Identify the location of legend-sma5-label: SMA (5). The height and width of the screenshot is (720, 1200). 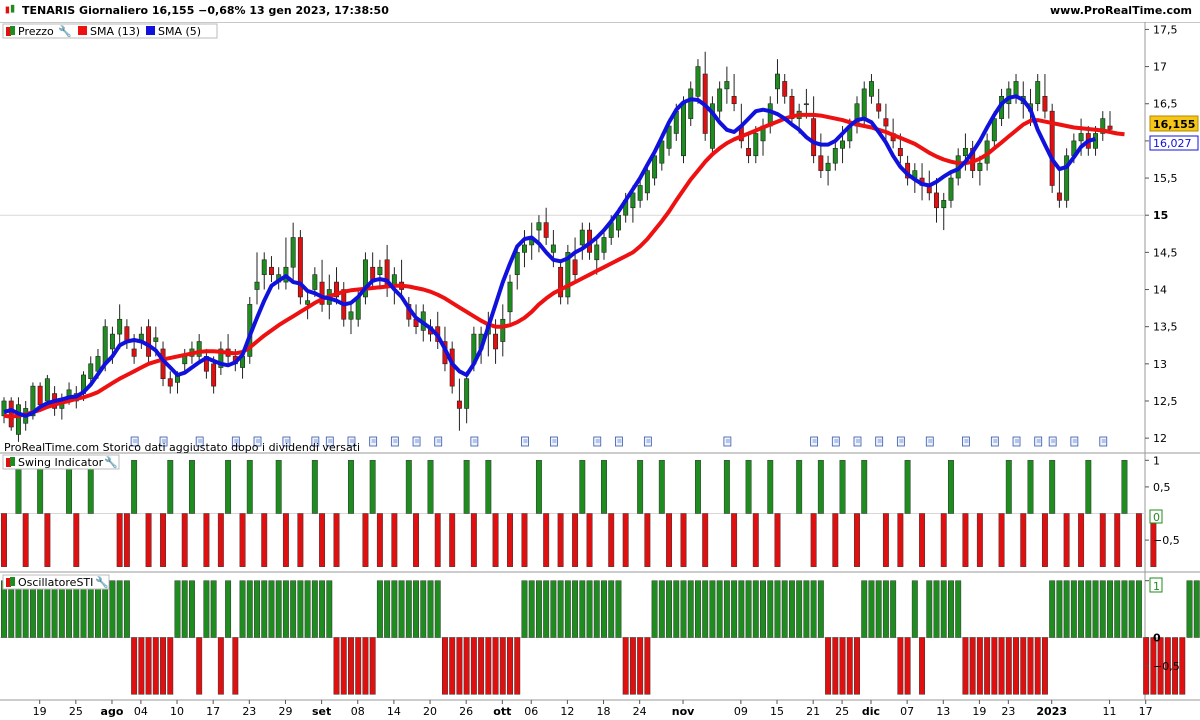
(179, 31).